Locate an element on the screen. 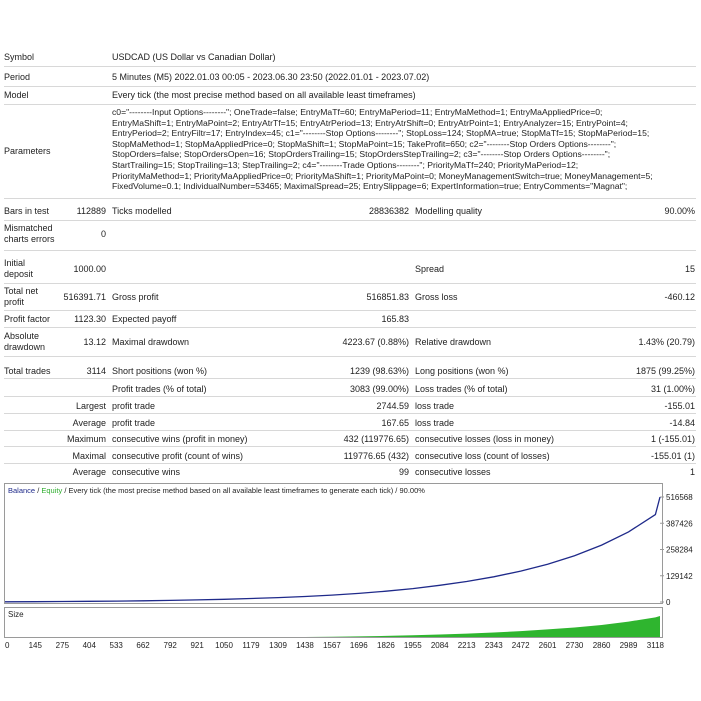 The image size is (701, 701). avg-loss-label: loss trade is located at coordinates (435, 423).